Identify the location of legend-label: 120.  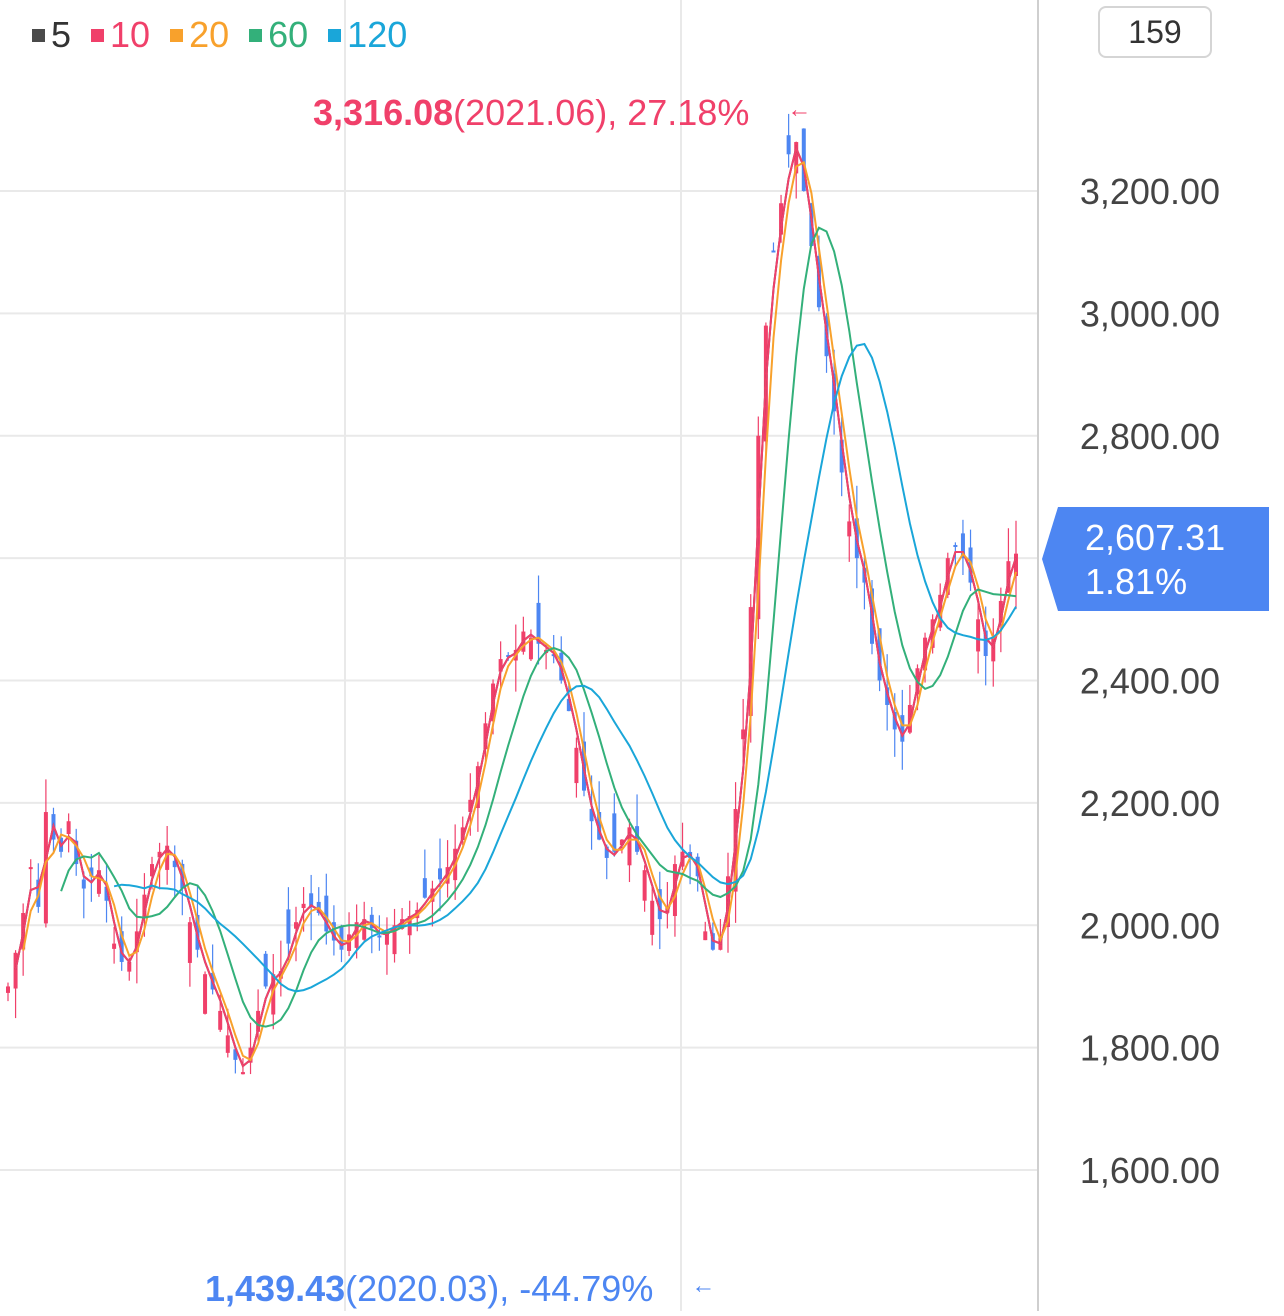
(377, 34).